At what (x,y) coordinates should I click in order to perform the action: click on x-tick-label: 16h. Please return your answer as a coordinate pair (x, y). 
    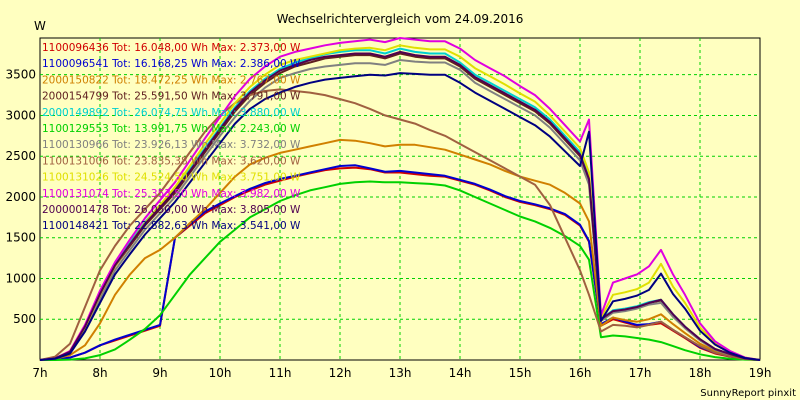
    Looking at the image, I should click on (580, 373).